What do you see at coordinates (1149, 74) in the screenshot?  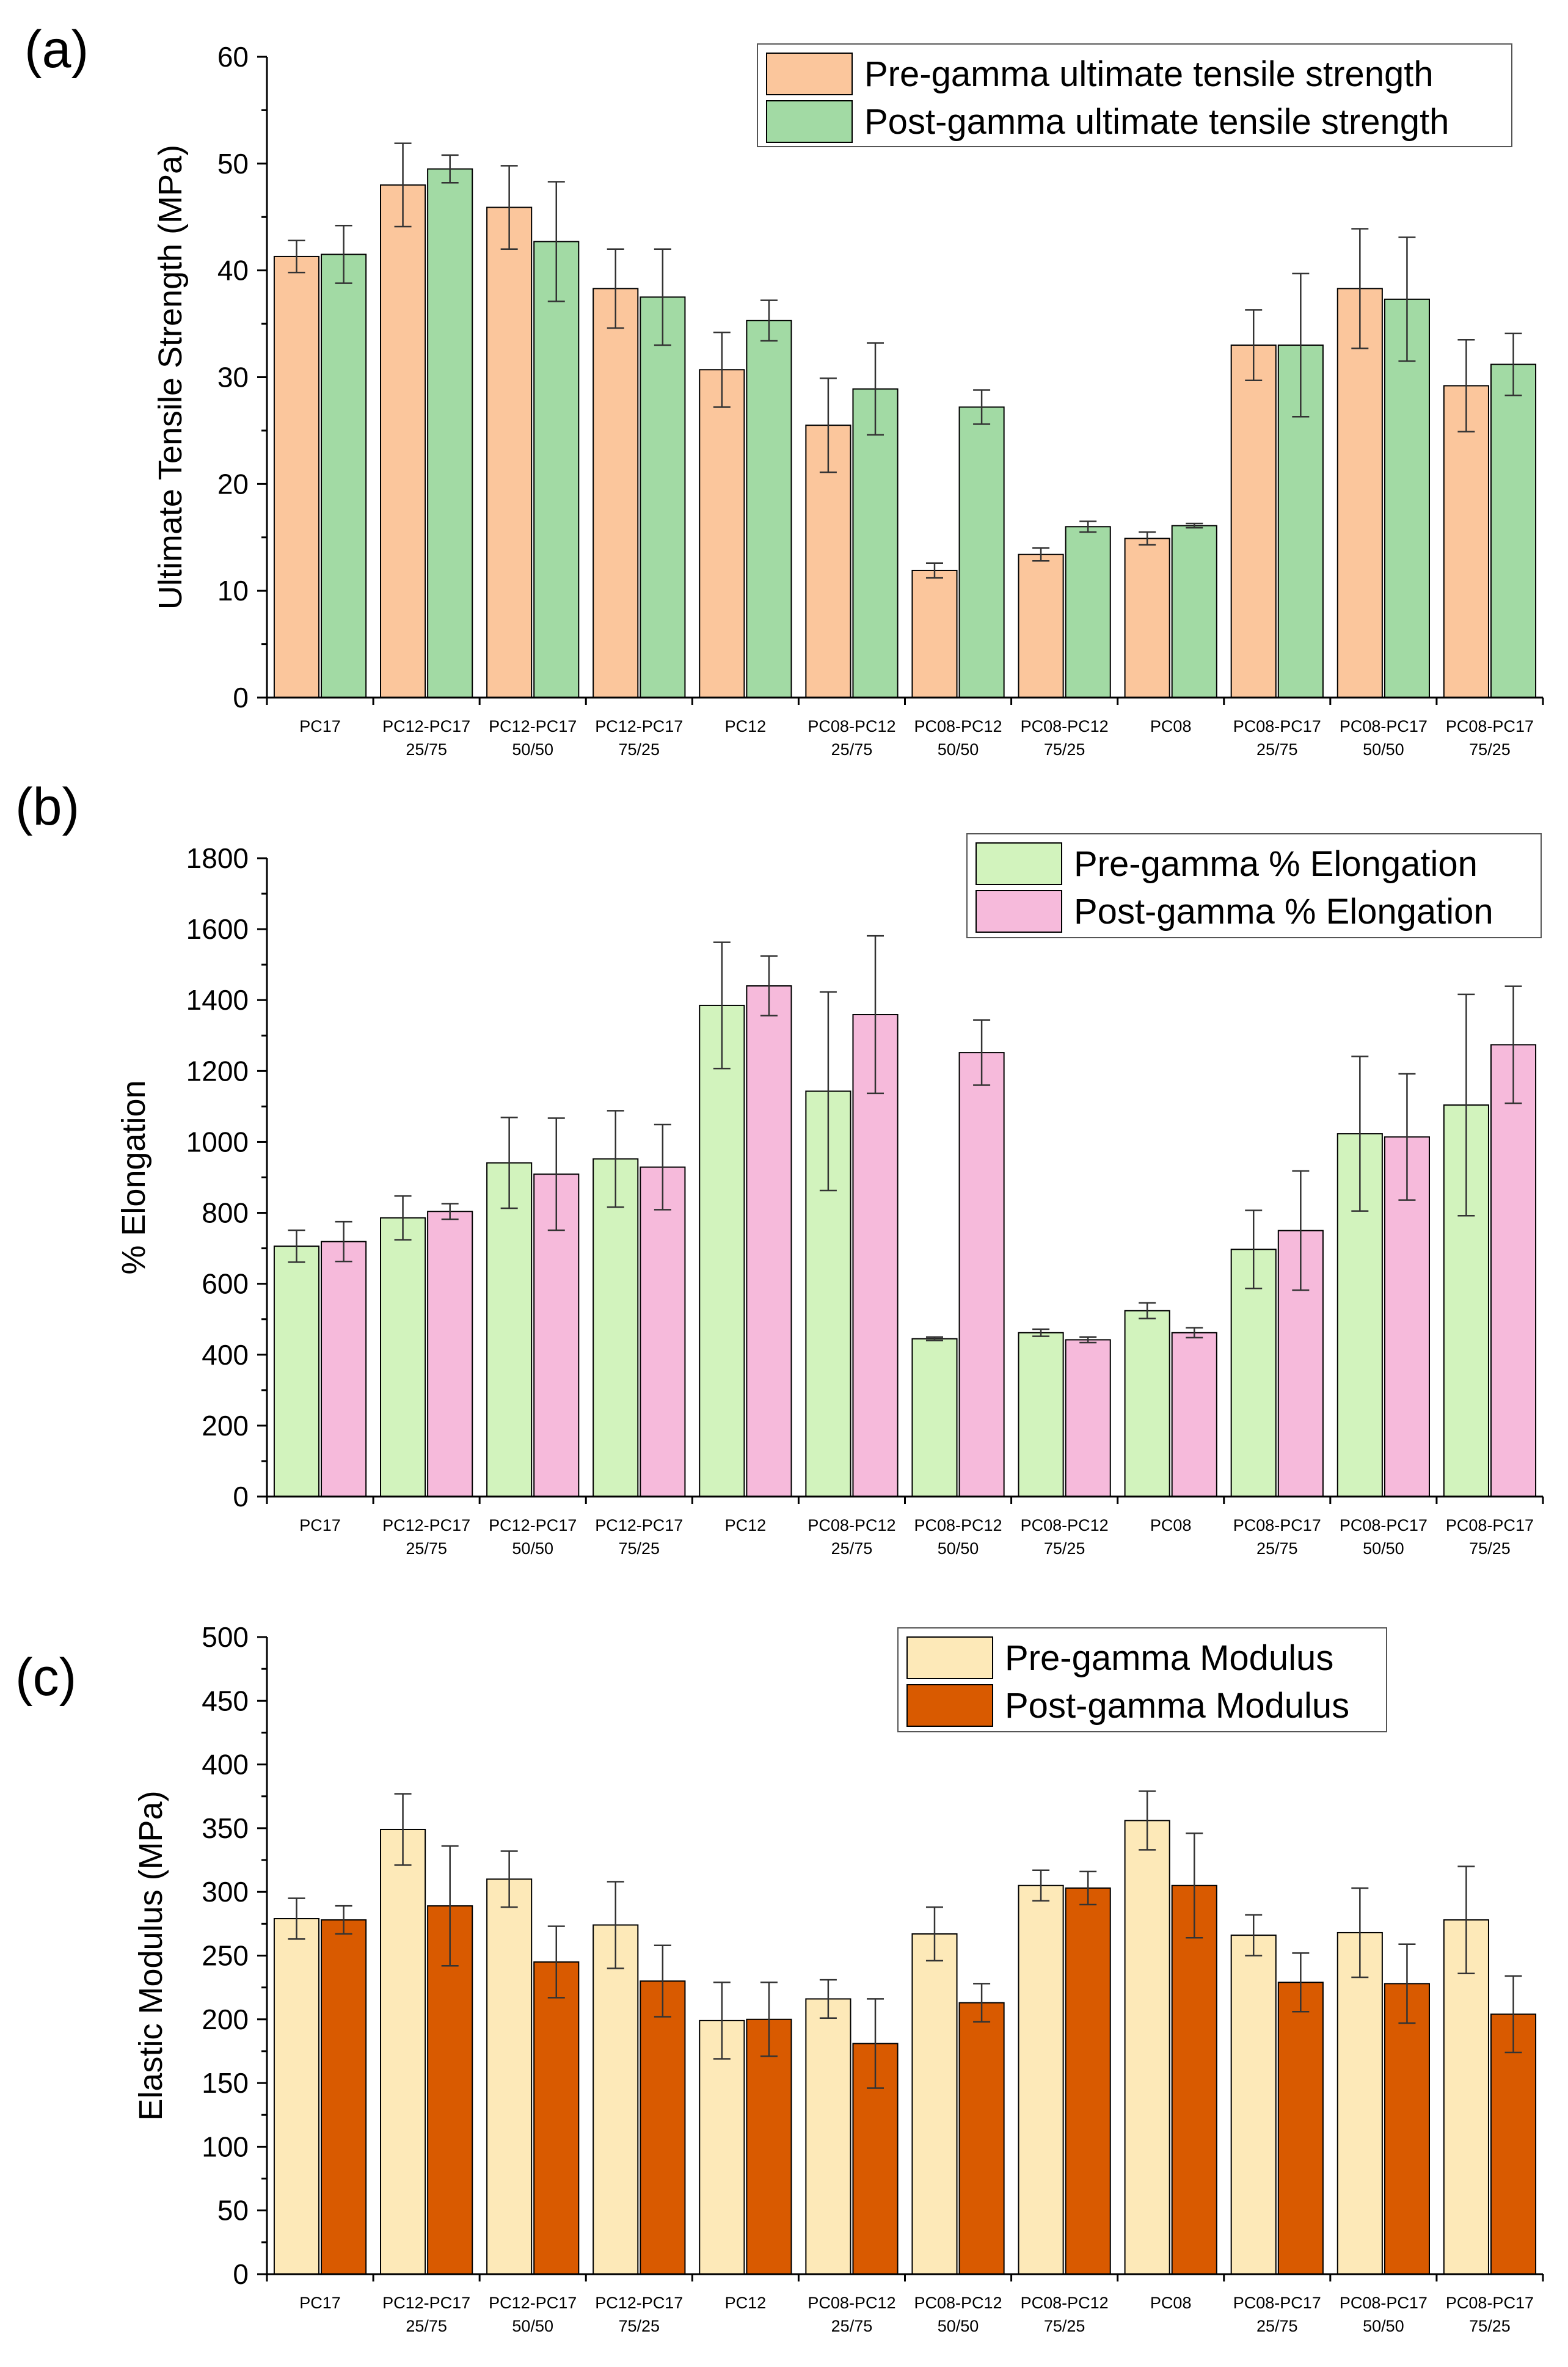 I see `legend-label-pre: Pre-gamma ultimate tensile strength` at bounding box center [1149, 74].